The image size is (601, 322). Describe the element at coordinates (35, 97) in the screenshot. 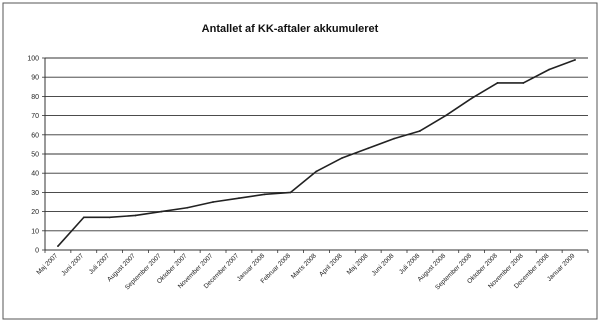

I see `y-tick-label-80: 80` at that location.